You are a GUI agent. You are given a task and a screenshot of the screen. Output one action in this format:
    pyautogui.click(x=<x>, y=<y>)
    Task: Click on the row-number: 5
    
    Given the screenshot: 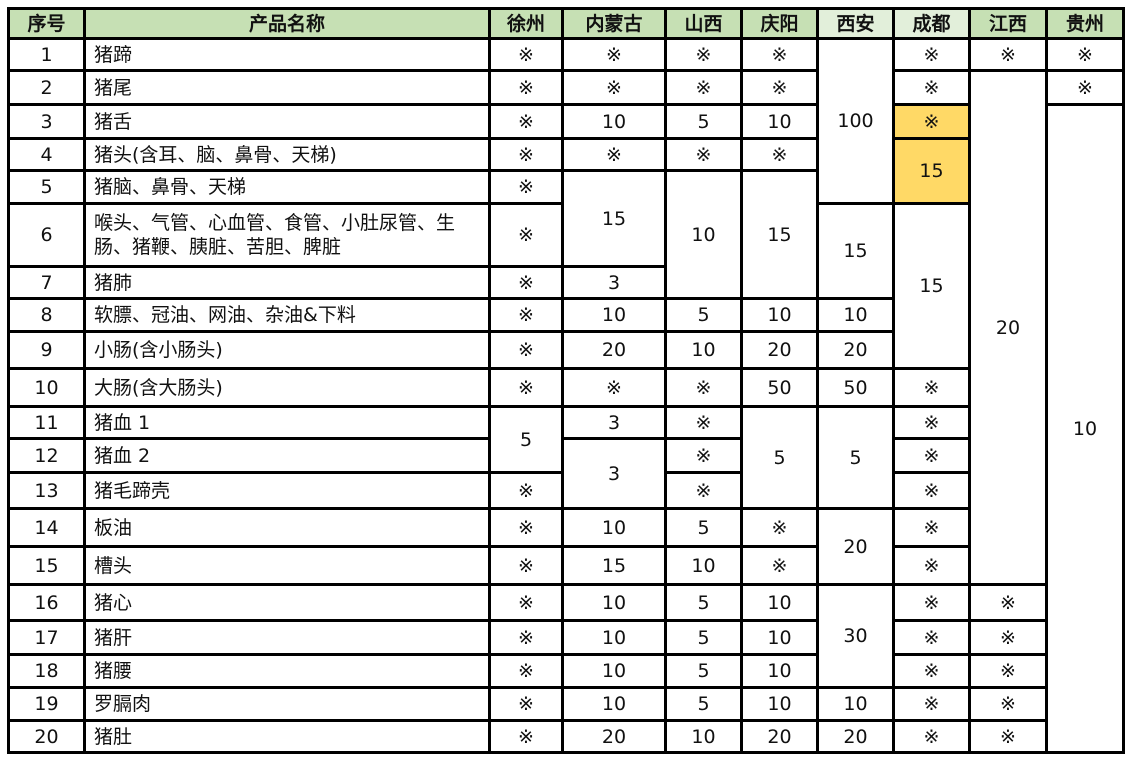 What is the action you would take?
    pyautogui.click(x=46, y=187)
    